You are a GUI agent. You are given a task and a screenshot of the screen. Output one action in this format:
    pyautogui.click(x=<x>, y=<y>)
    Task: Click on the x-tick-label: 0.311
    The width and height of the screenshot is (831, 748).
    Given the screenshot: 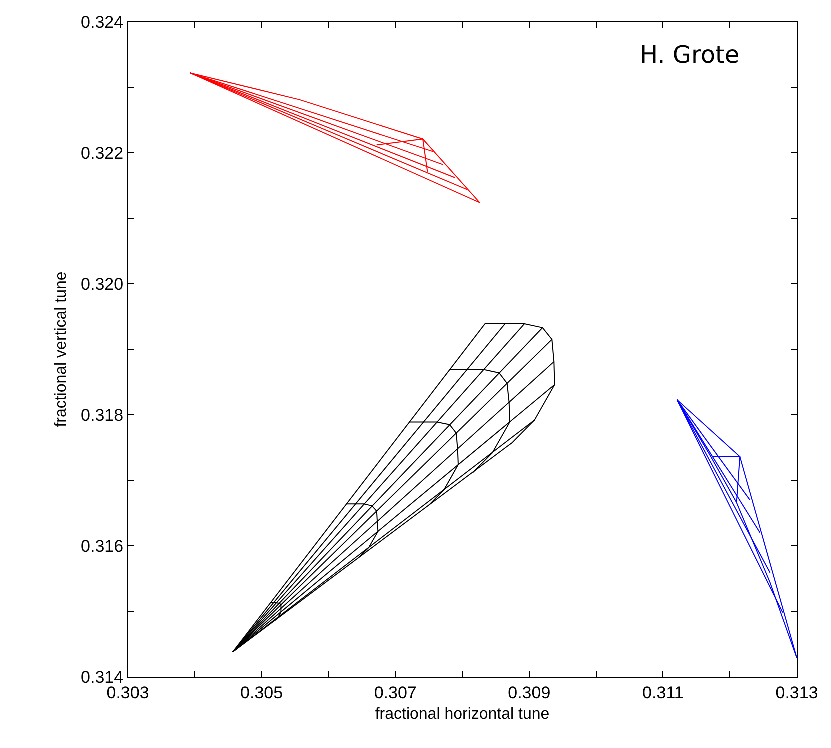 What is the action you would take?
    pyautogui.click(x=663, y=692)
    